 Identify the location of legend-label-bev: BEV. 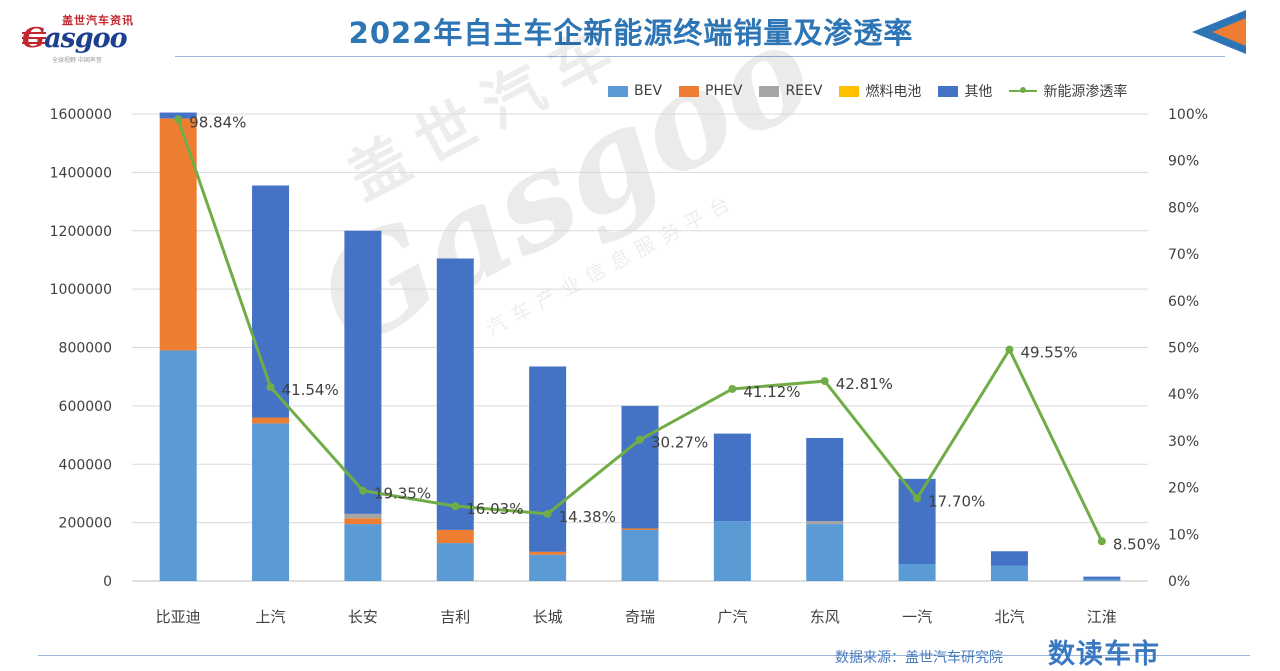
(648, 91).